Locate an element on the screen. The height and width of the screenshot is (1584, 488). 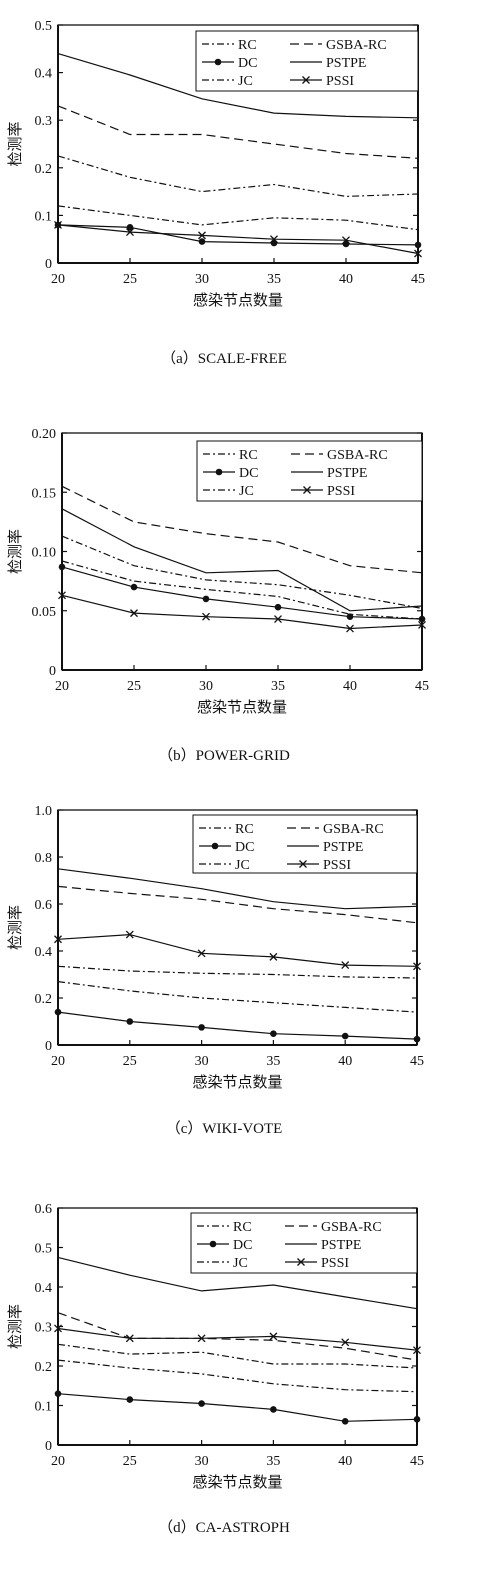
panel-caption: （d）CA-ASTROPH is located at coordinates (224, 1527).